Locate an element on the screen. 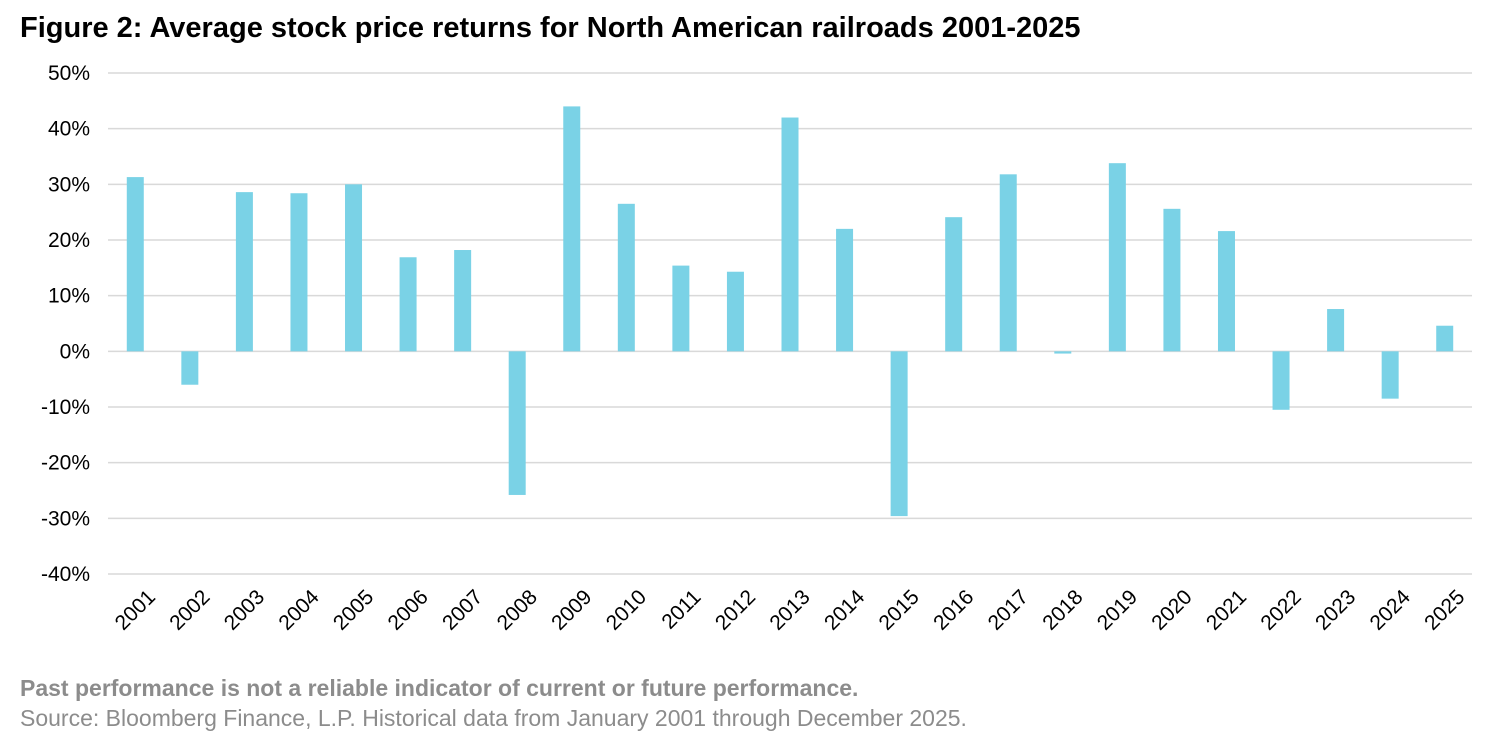 Image resolution: width=1500 pixels, height=748 pixels. x-tick-label: 2009 is located at coordinates (571, 609).